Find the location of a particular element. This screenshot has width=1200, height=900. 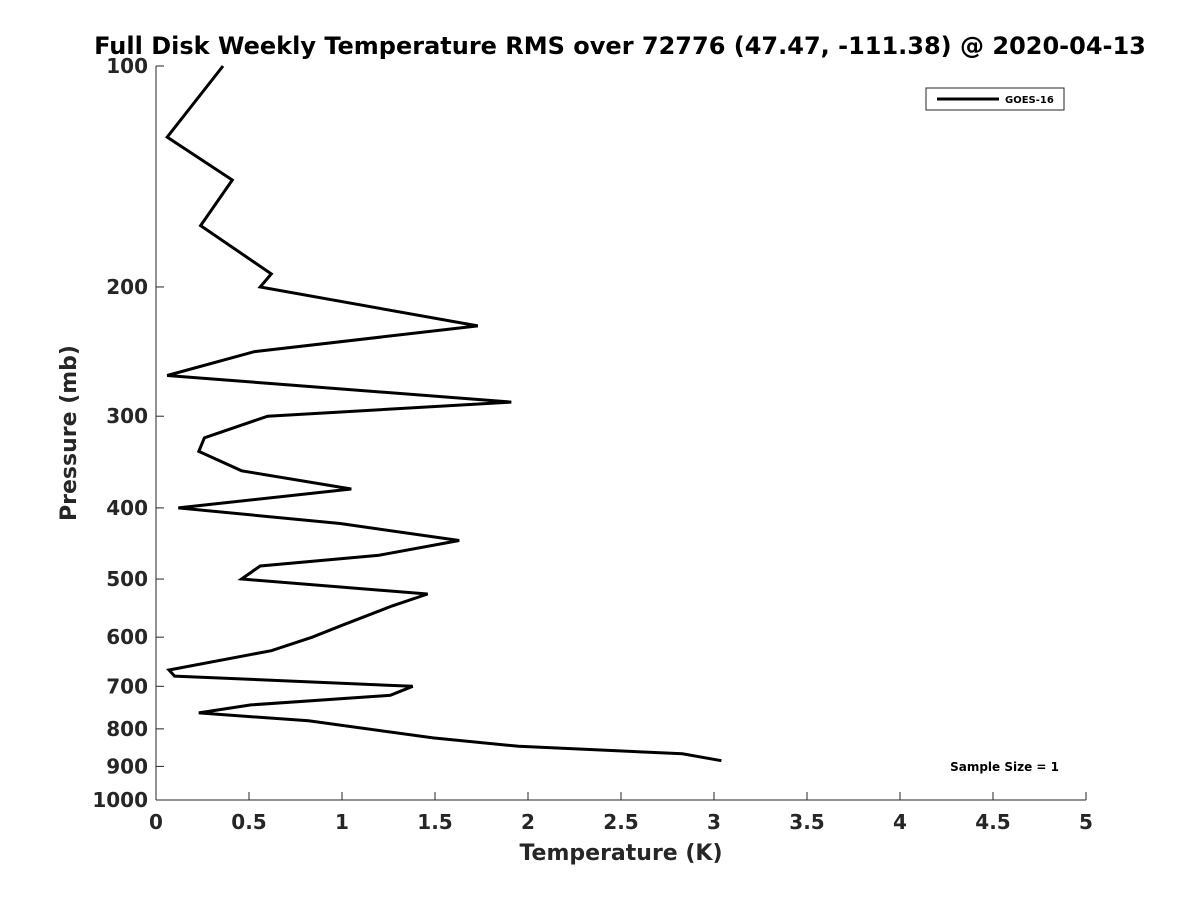

x-tick-label: 4 is located at coordinates (900, 822).